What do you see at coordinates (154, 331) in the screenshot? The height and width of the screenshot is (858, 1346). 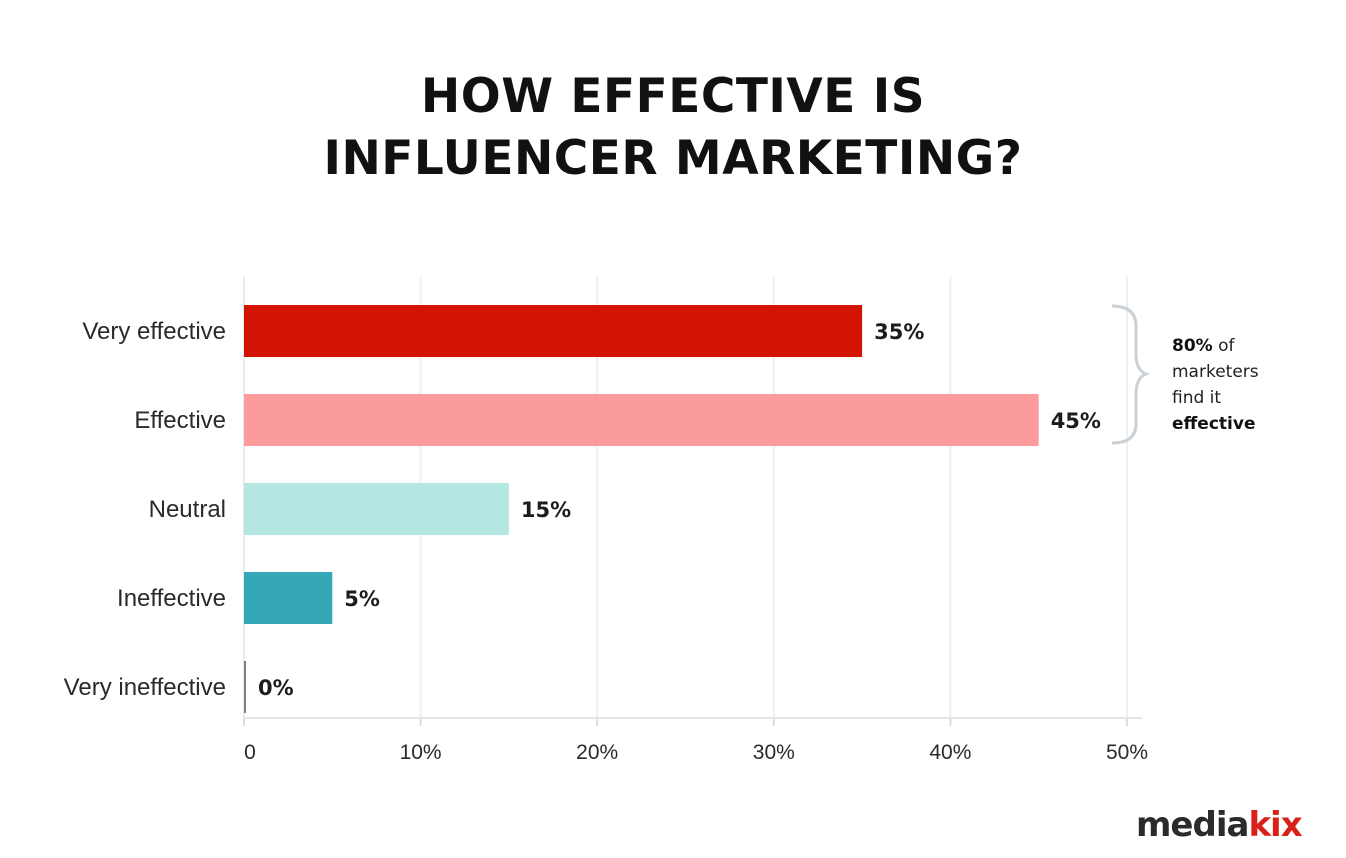 I see `category-label: Very effective` at bounding box center [154, 331].